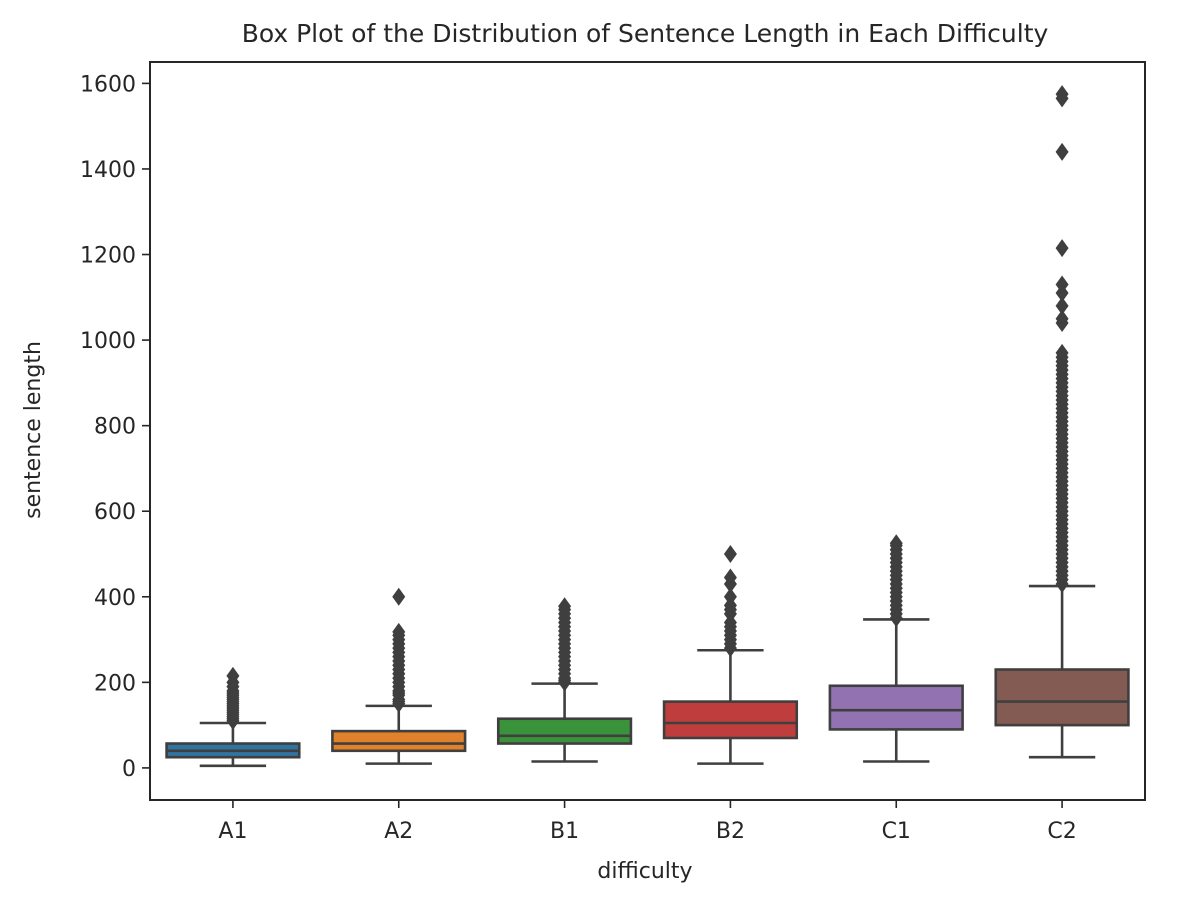 The height and width of the screenshot is (906, 1202). Describe the element at coordinates (33, 430) in the screenshot. I see `y-axis-label: sentence length` at that location.